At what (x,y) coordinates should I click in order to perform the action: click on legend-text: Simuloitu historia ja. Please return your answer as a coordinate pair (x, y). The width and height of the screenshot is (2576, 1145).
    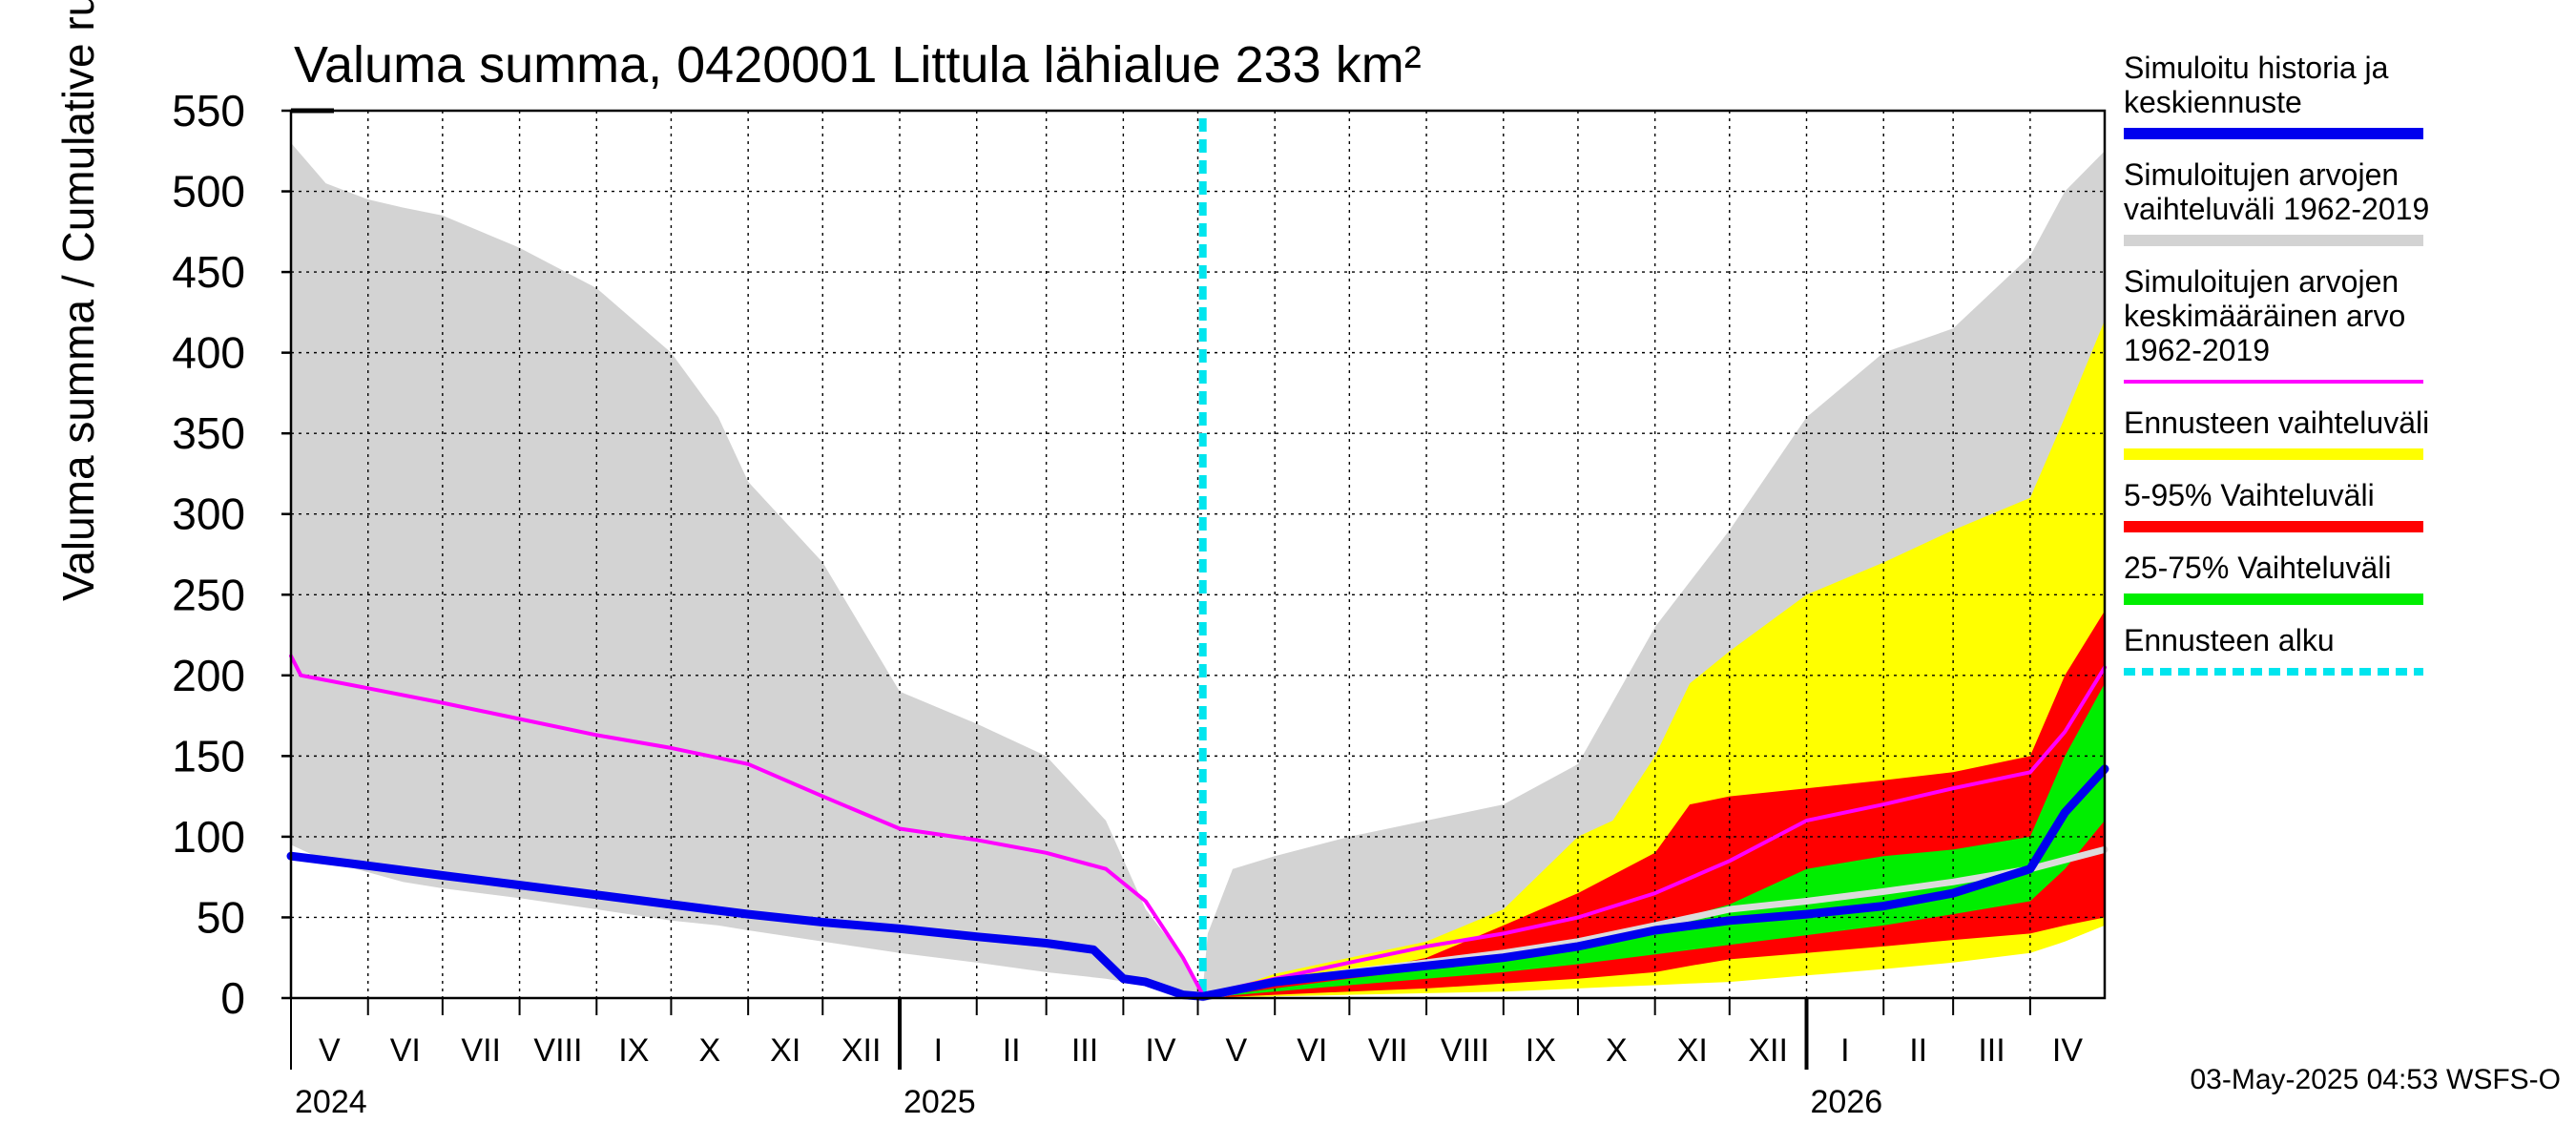
    Looking at the image, I should click on (2256, 68).